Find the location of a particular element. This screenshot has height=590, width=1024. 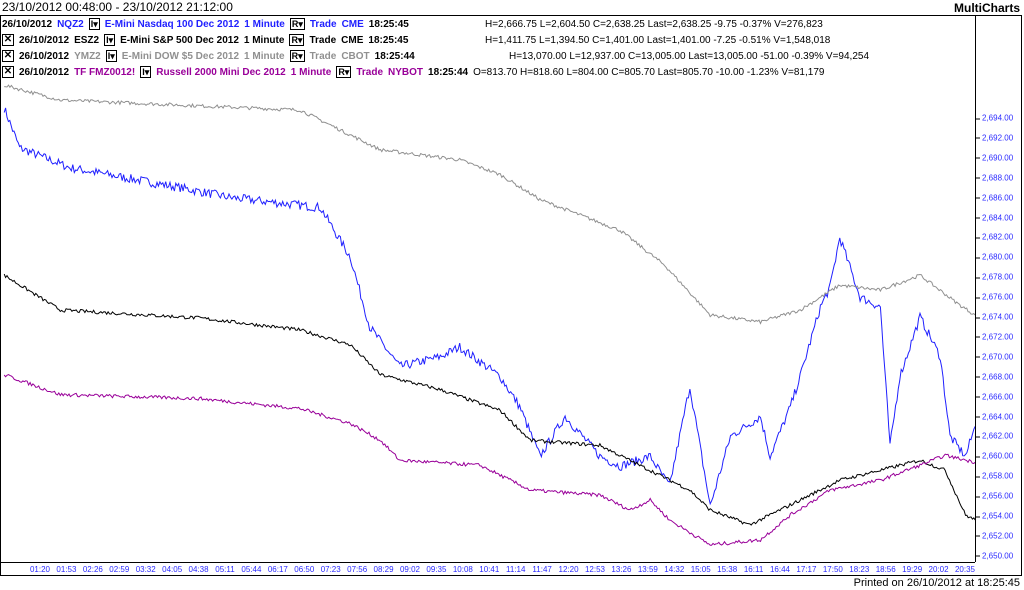

x-tick-label: 19:29 is located at coordinates (912, 569).